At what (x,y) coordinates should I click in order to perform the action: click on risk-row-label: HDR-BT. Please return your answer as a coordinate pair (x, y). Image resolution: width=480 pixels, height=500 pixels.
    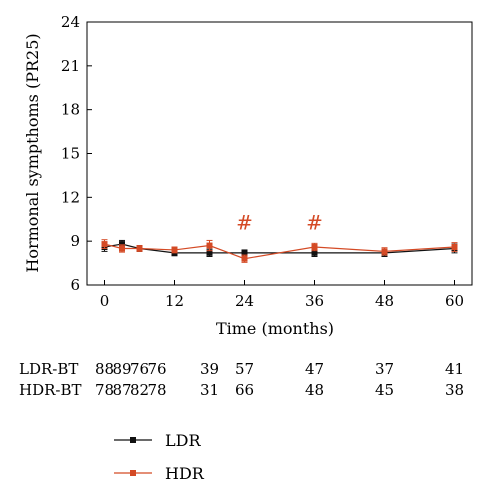
    Looking at the image, I should click on (50, 390).